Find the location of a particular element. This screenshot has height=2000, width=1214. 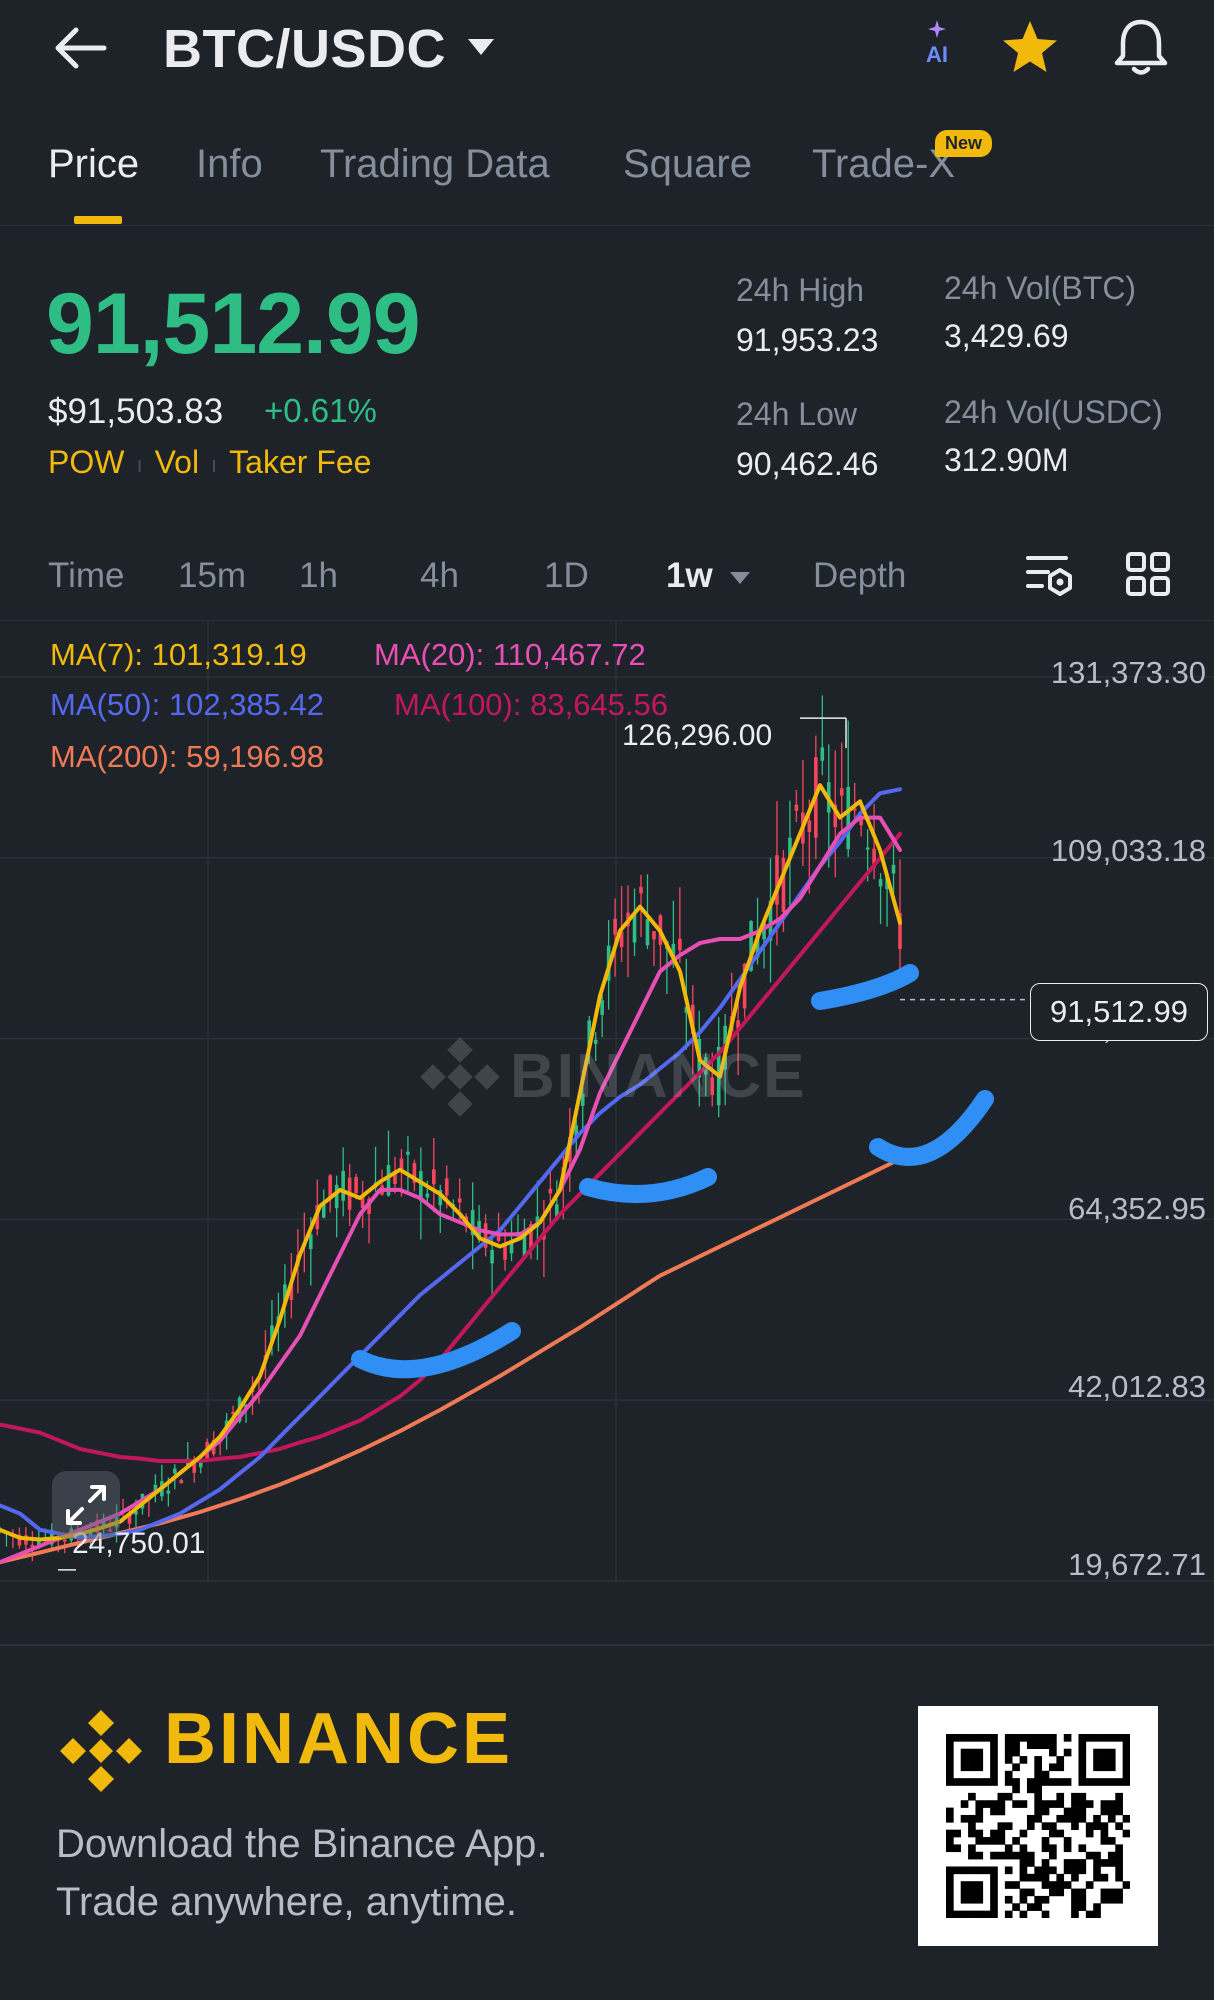

vol-btc-value: 3,429.69 is located at coordinates (1006, 336).